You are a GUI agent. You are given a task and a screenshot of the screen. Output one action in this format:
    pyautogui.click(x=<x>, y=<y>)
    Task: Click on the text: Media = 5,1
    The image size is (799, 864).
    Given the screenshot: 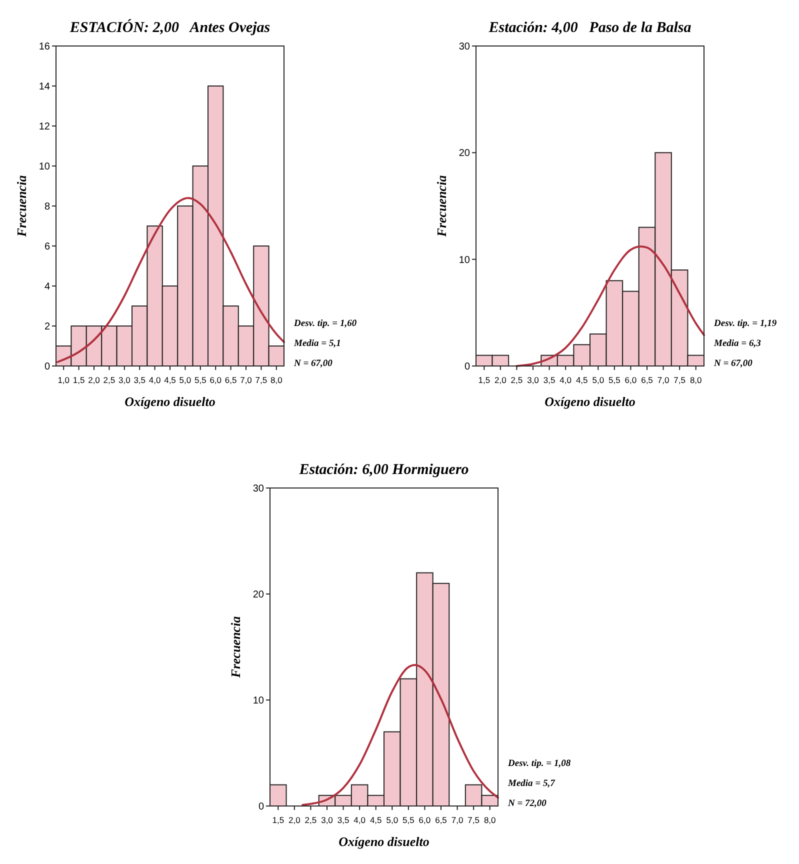 What is the action you would take?
    pyautogui.click(x=317, y=344)
    